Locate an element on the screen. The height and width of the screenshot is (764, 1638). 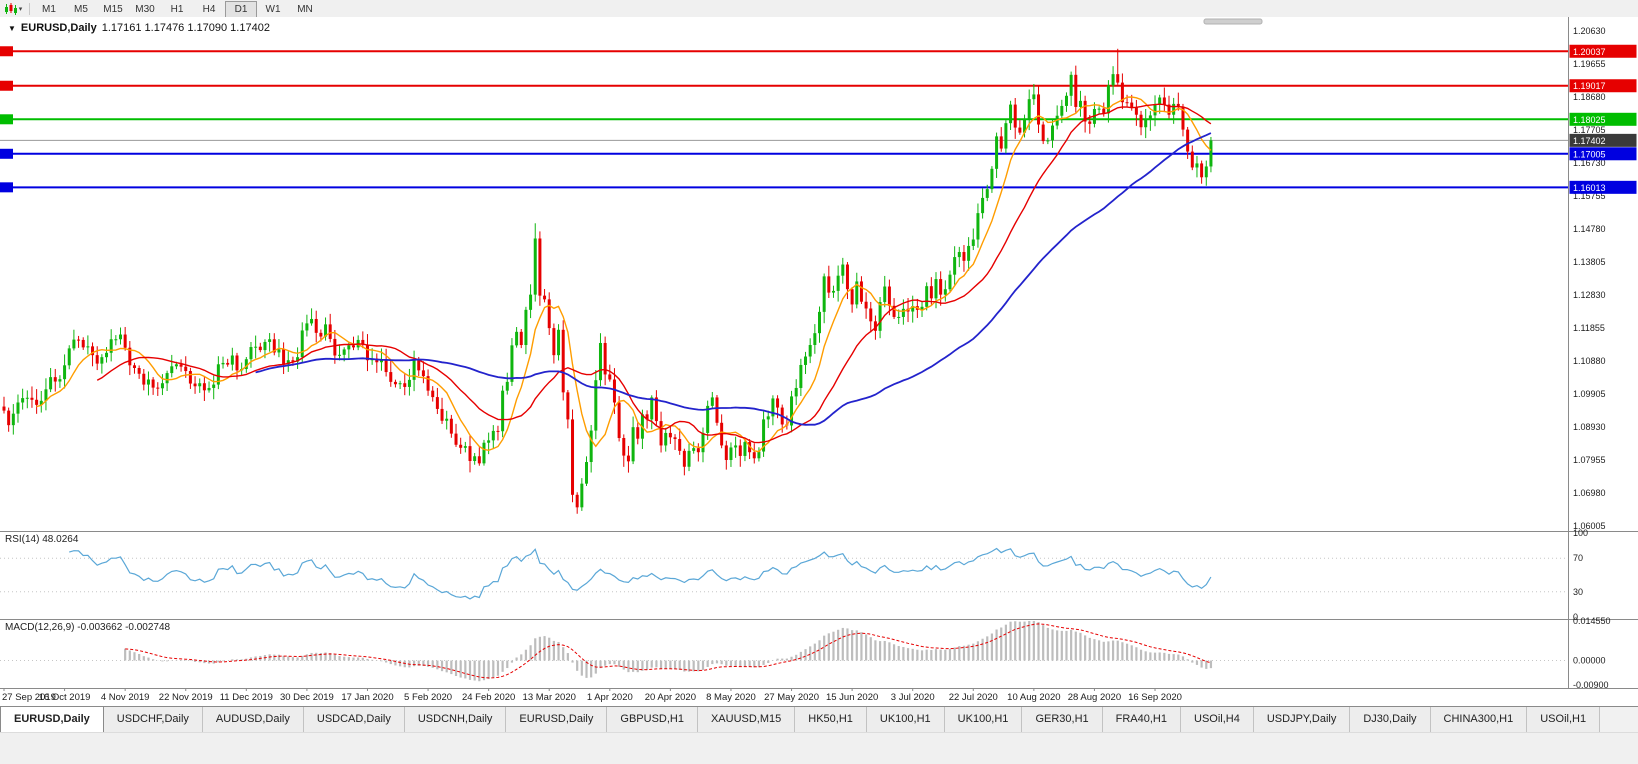
top-toolbar: ▾ M1 M5 M15 M30 H1 H4 D1 W1 MN is located at coordinates (819, 9).